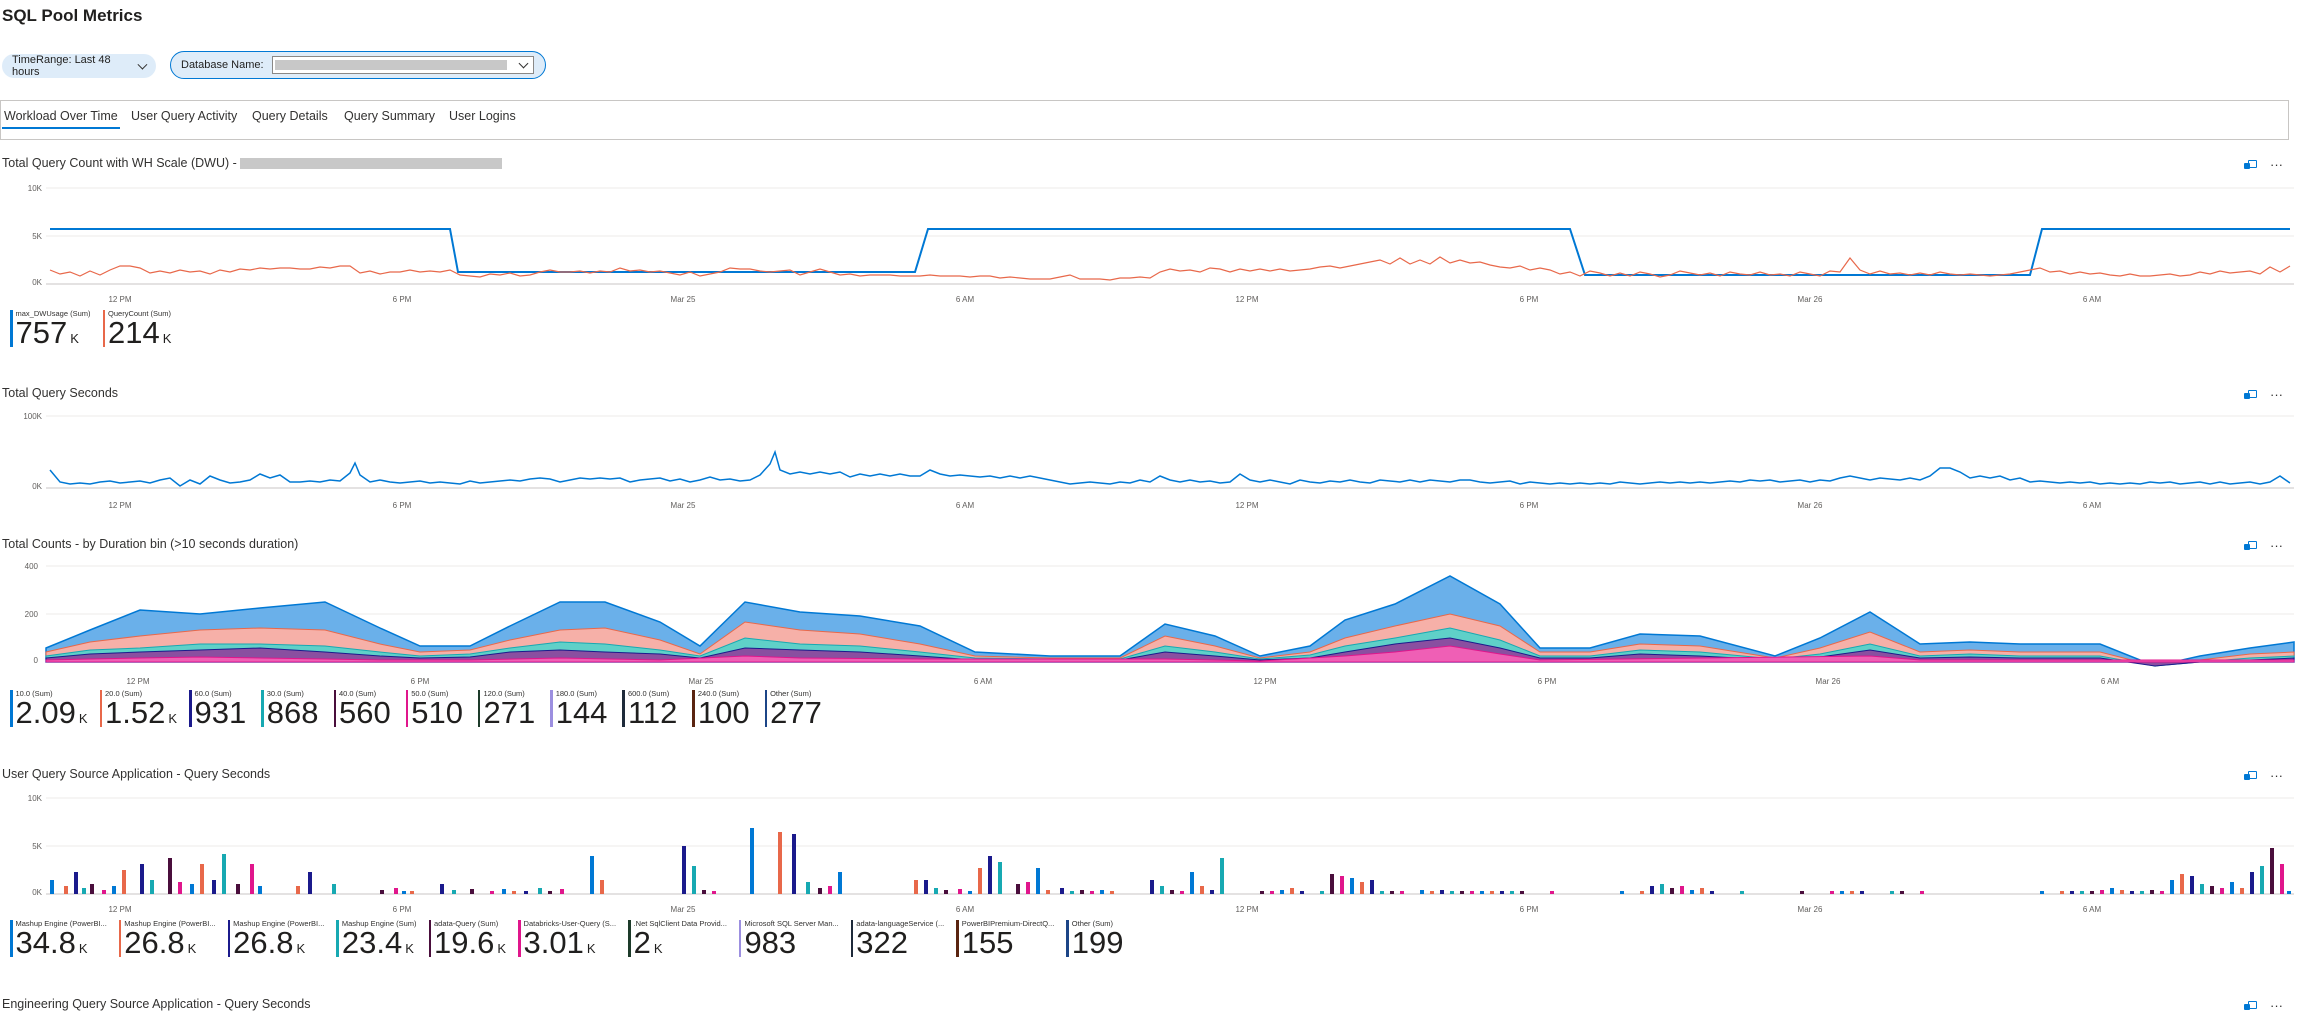 The height and width of the screenshot is (1013, 2297). Describe the element at coordinates (138, 712) in the screenshot. I see `legend-item: 20.0 (Sum) 1.52 K` at that location.